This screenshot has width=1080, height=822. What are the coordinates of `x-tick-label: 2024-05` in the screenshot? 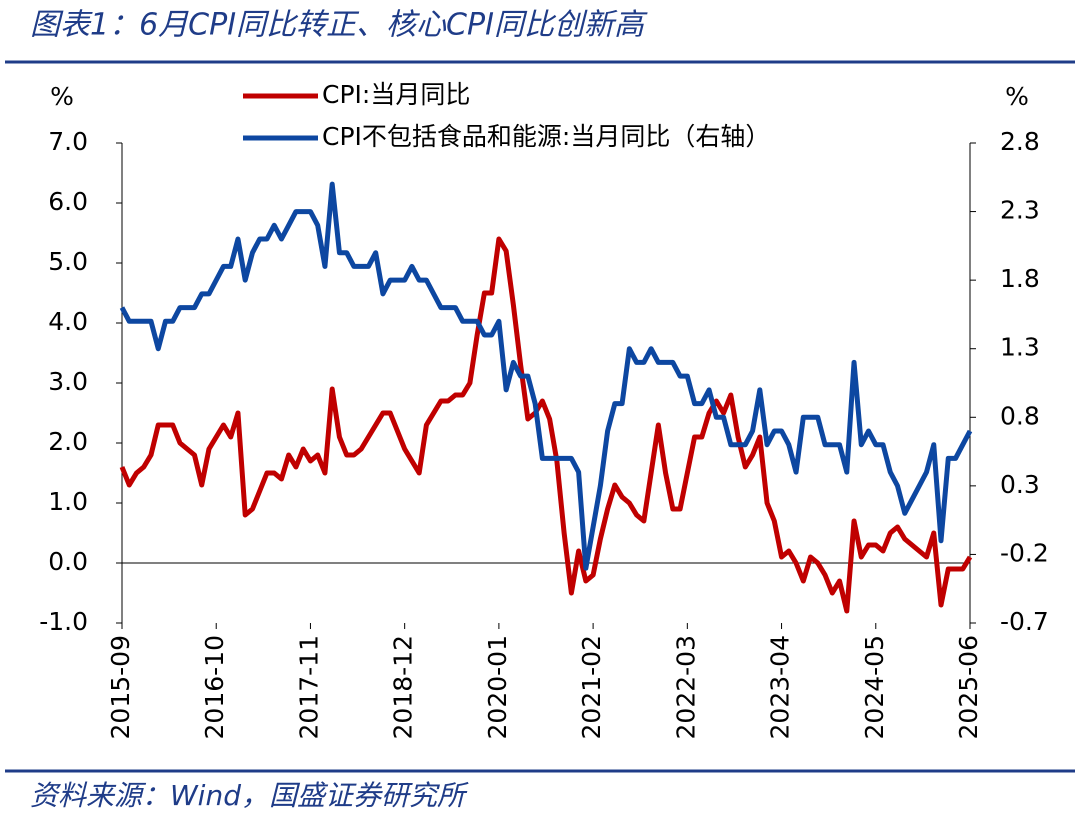 It's located at (874, 687).